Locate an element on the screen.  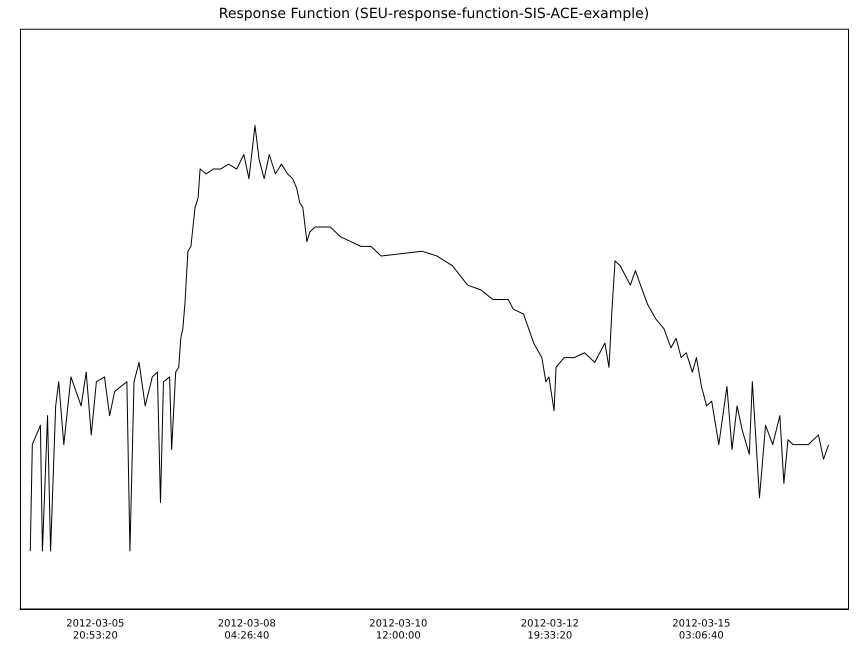
chart-title: Response Function (SEU-response-function-SIS-ACE-example) is located at coordinates (434, 14).